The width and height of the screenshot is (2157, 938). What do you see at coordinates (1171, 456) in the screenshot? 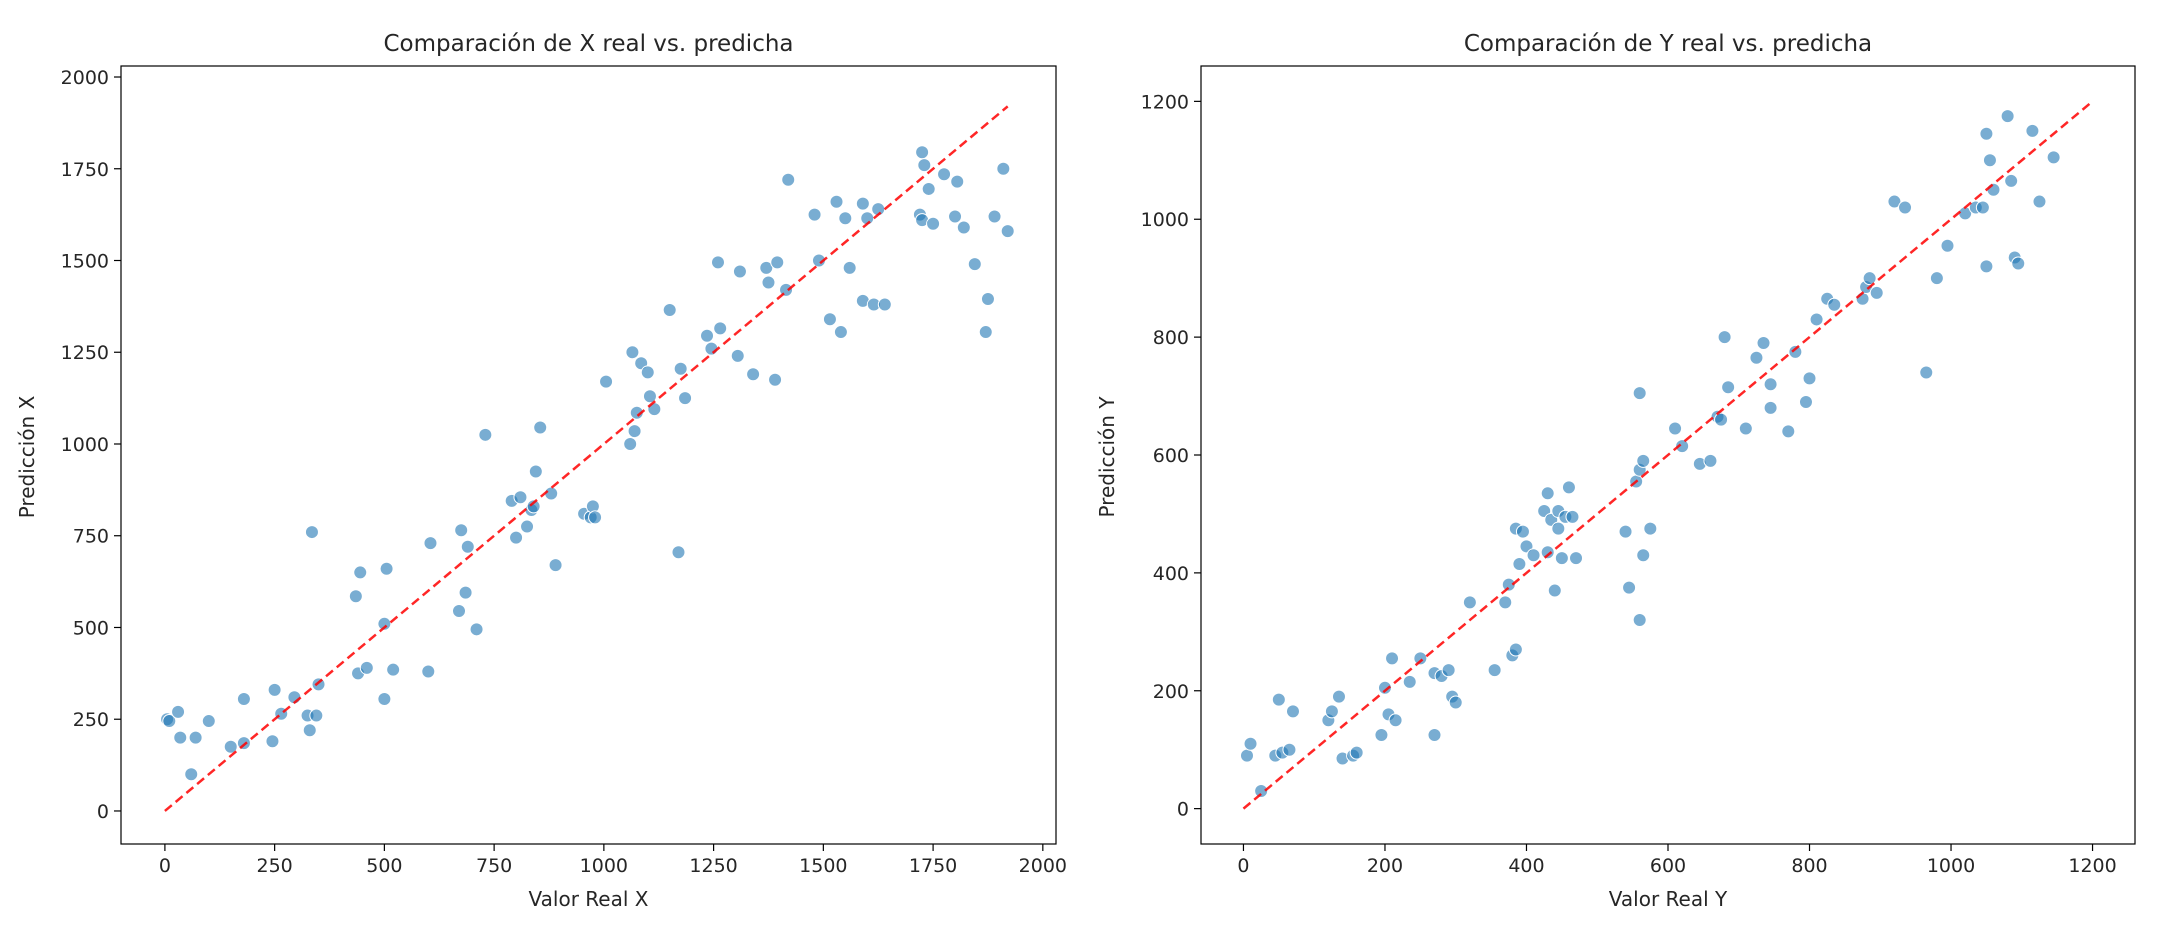
I see `y-tick-label: 600` at bounding box center [1171, 456].